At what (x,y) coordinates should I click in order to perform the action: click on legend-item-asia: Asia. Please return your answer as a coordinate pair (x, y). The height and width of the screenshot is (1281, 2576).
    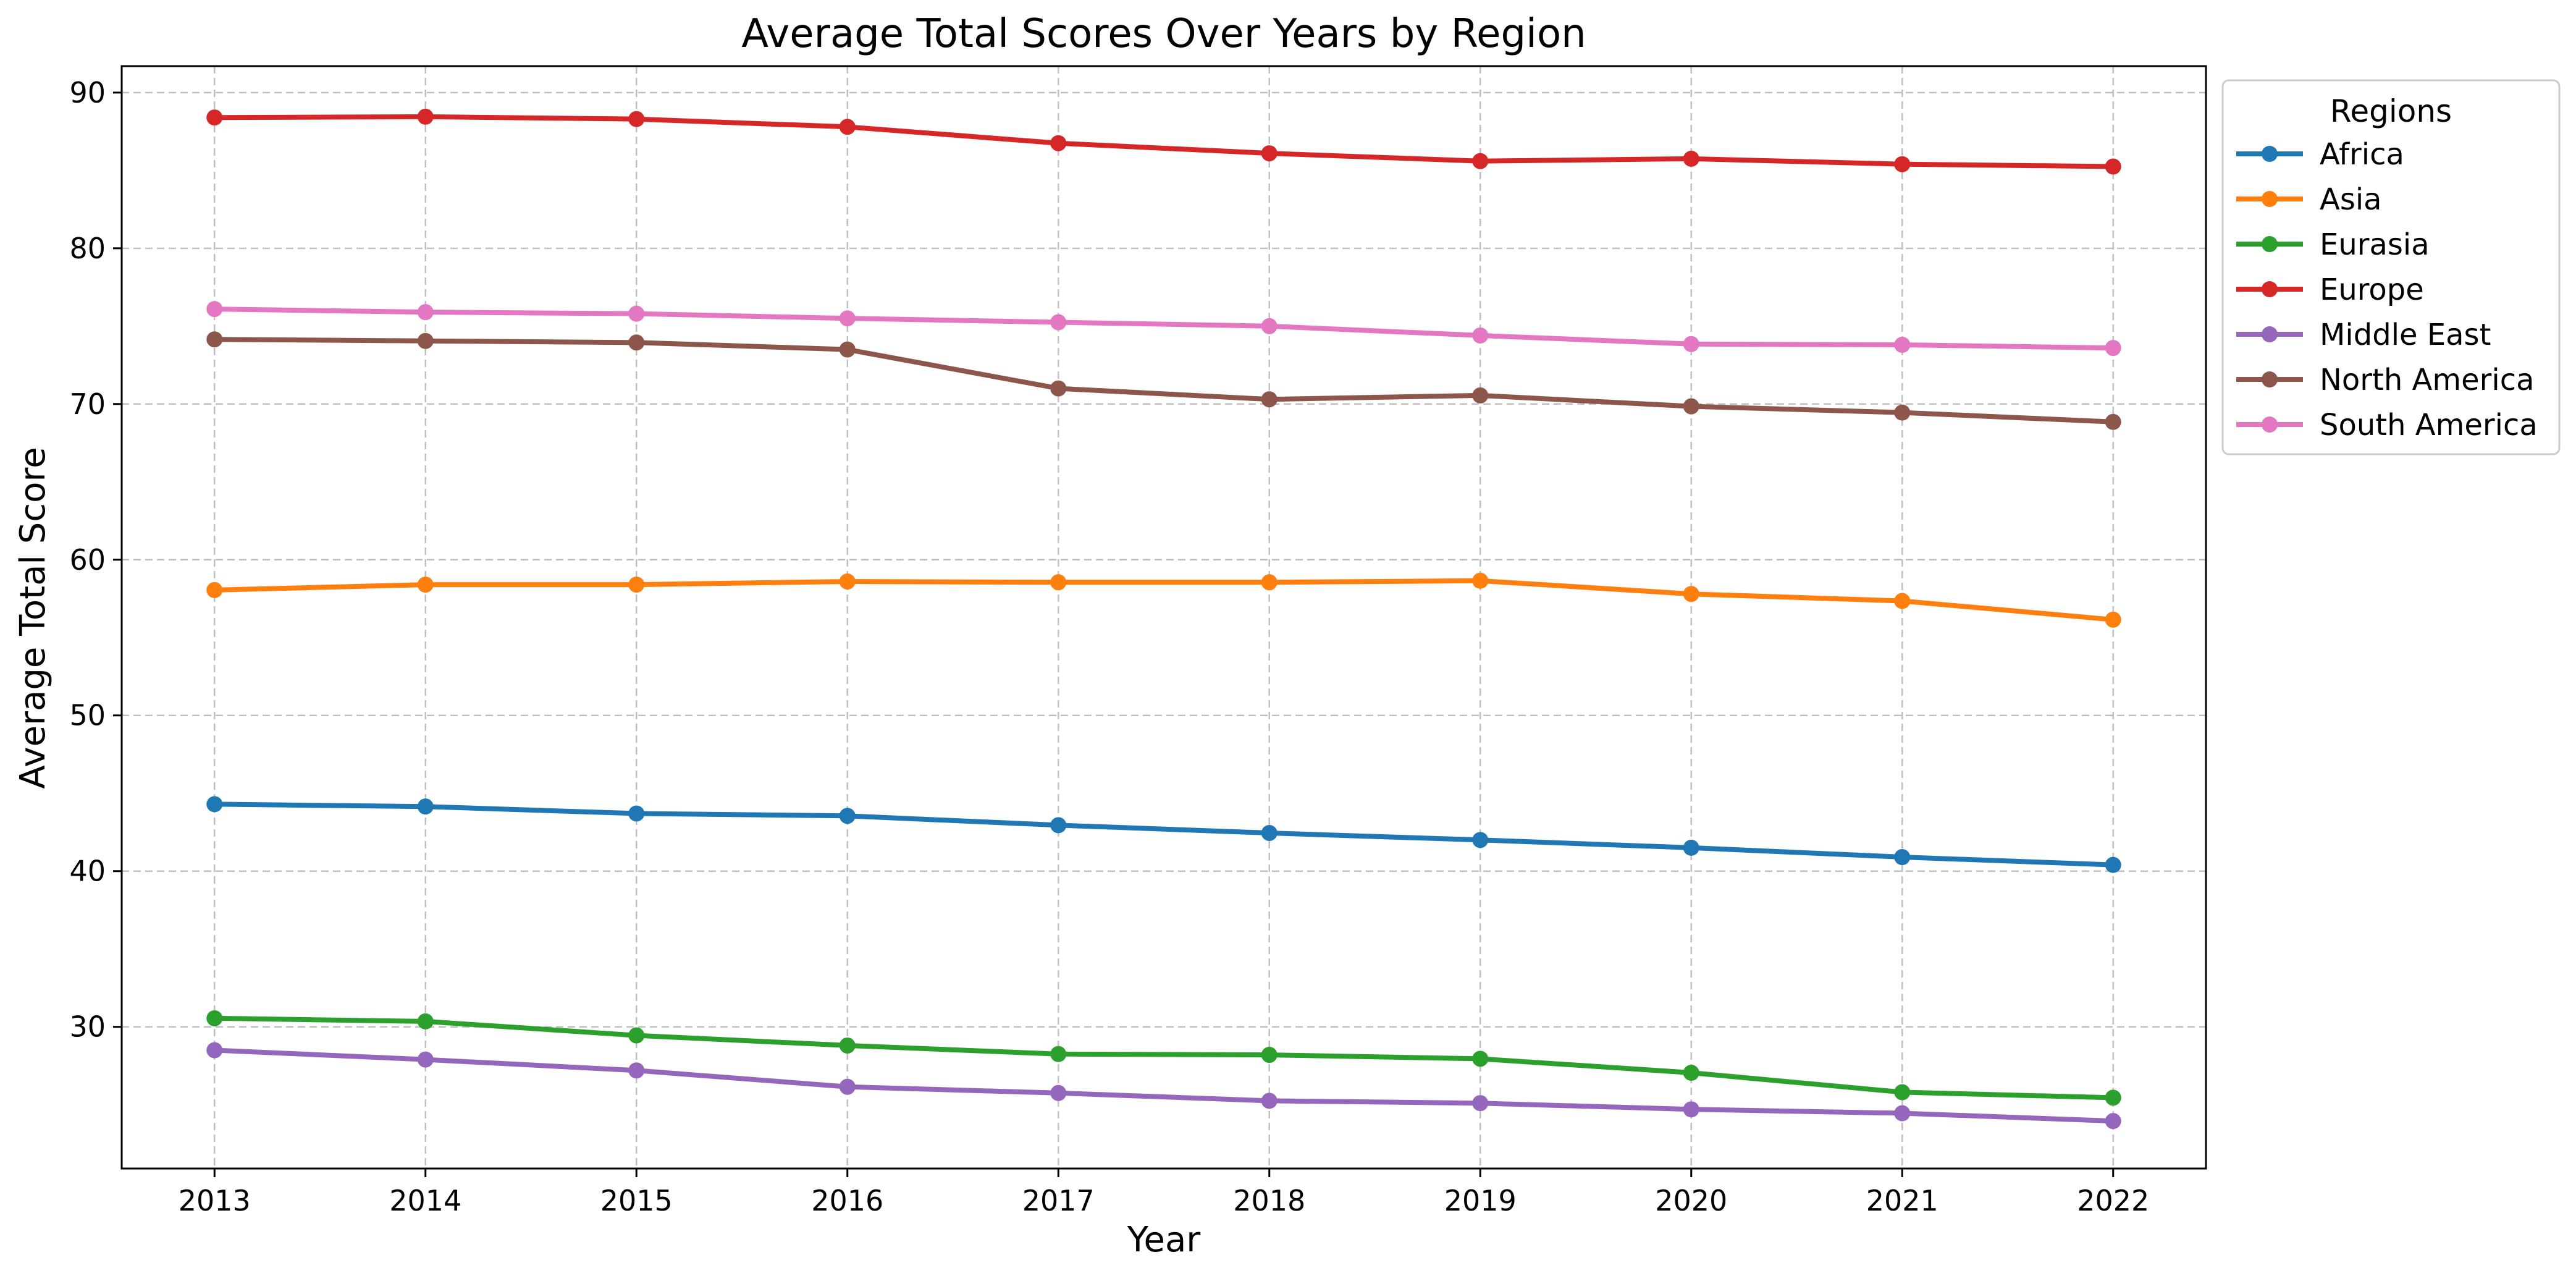
    Looking at the image, I should click on (2309, 199).